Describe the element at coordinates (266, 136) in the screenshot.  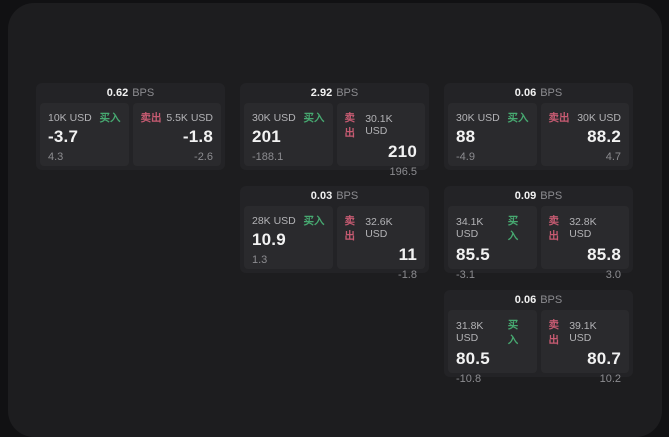
I see `buy-price: 201` at that location.